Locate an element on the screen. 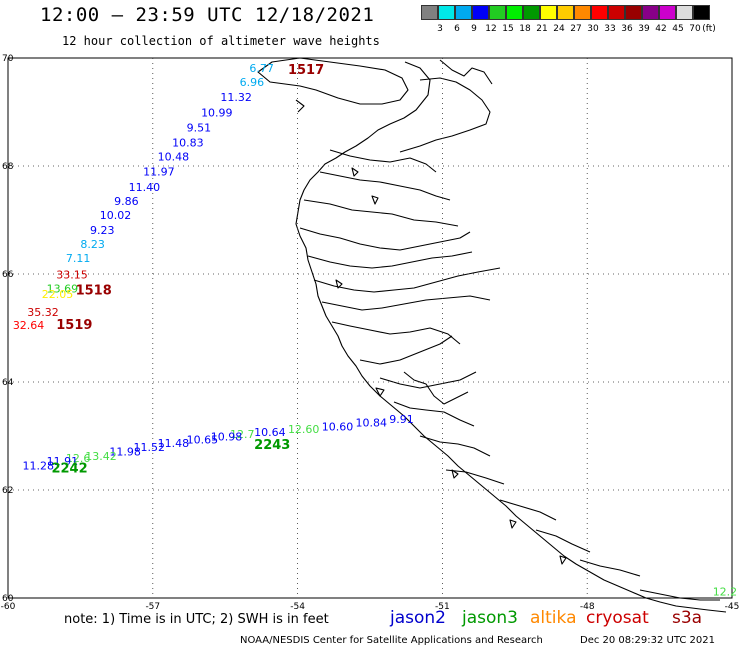 This screenshot has width=740, height=650. legend-value-label: 70 is located at coordinates (695, 29).